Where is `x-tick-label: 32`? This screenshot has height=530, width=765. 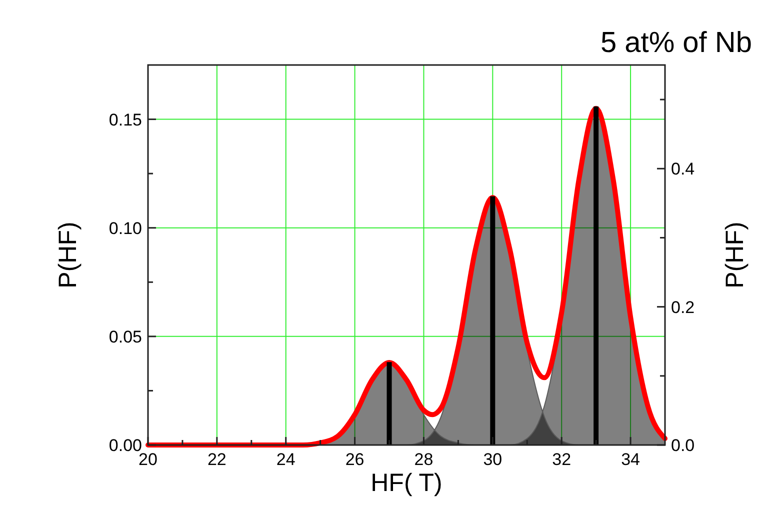 x-tick-label: 32 is located at coordinates (562, 459).